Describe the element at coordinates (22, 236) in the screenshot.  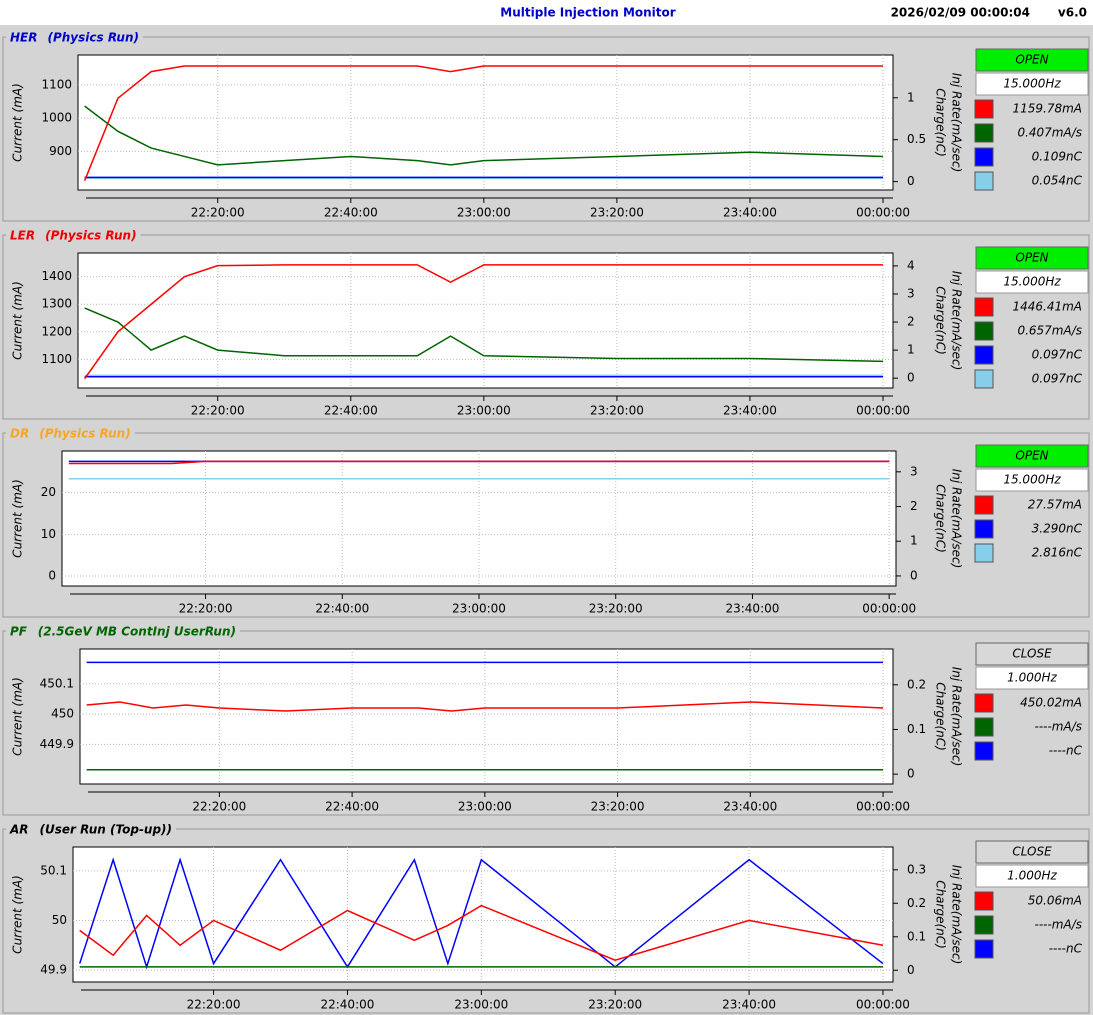
I see `panel-title: LER` at that location.